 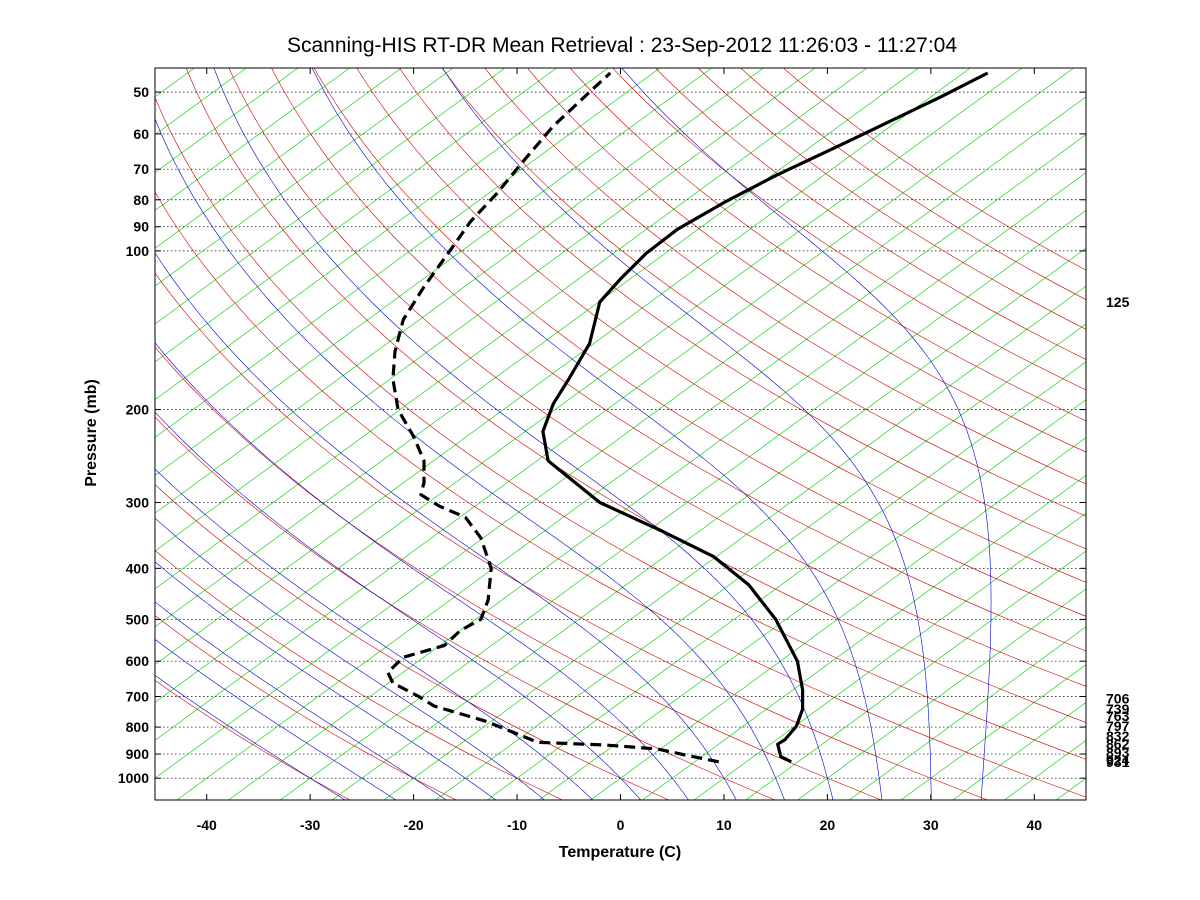 What do you see at coordinates (138, 661) in the screenshot?
I see `y-tick-label: 600` at bounding box center [138, 661].